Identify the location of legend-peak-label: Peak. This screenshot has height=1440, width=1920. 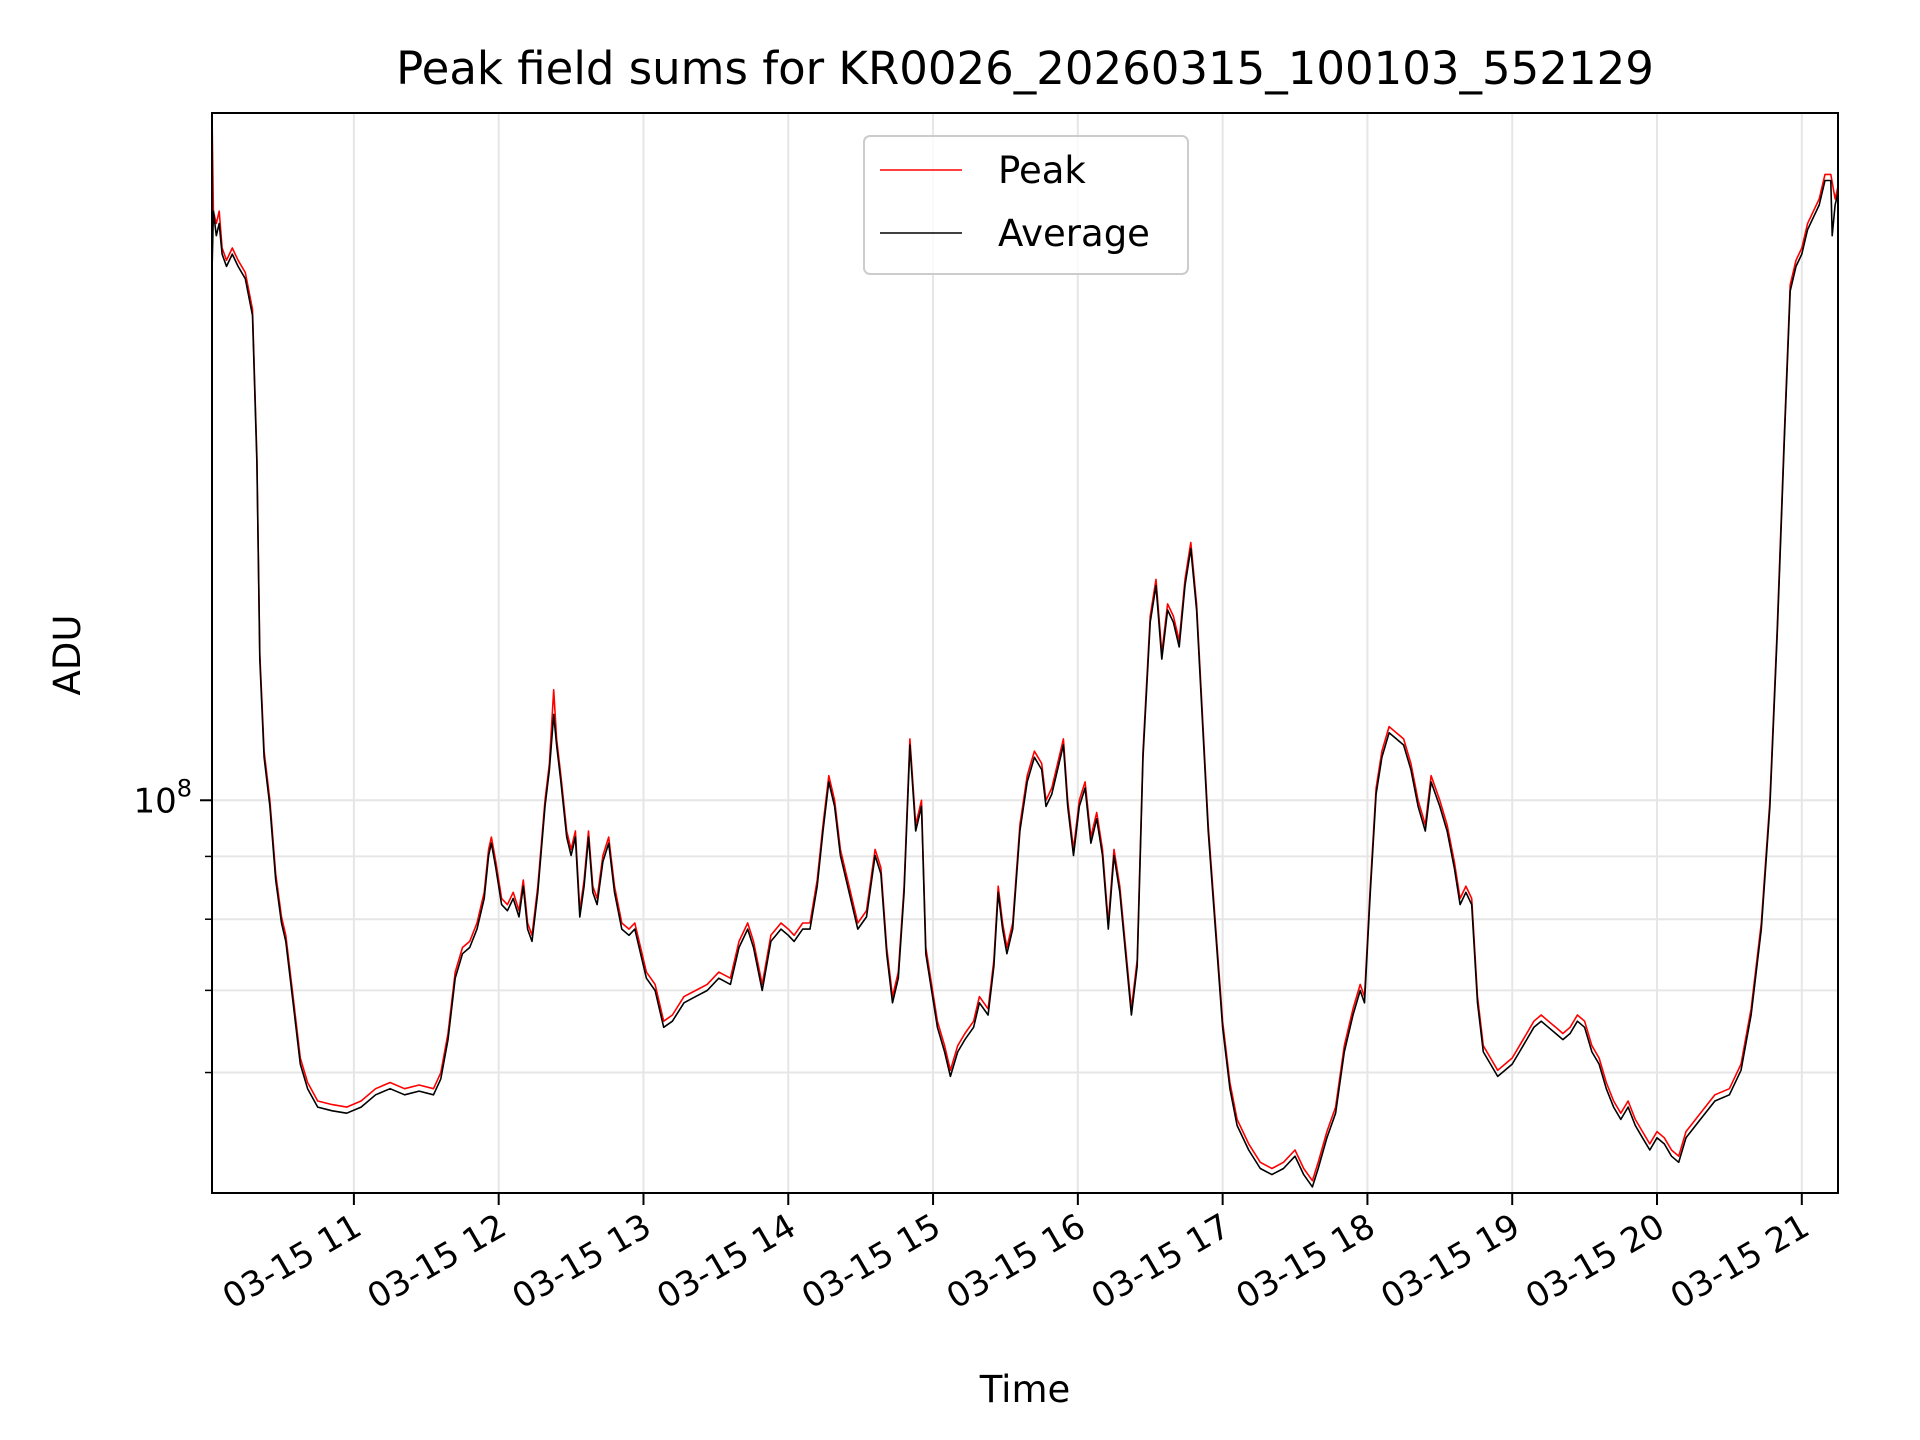
(1042, 170).